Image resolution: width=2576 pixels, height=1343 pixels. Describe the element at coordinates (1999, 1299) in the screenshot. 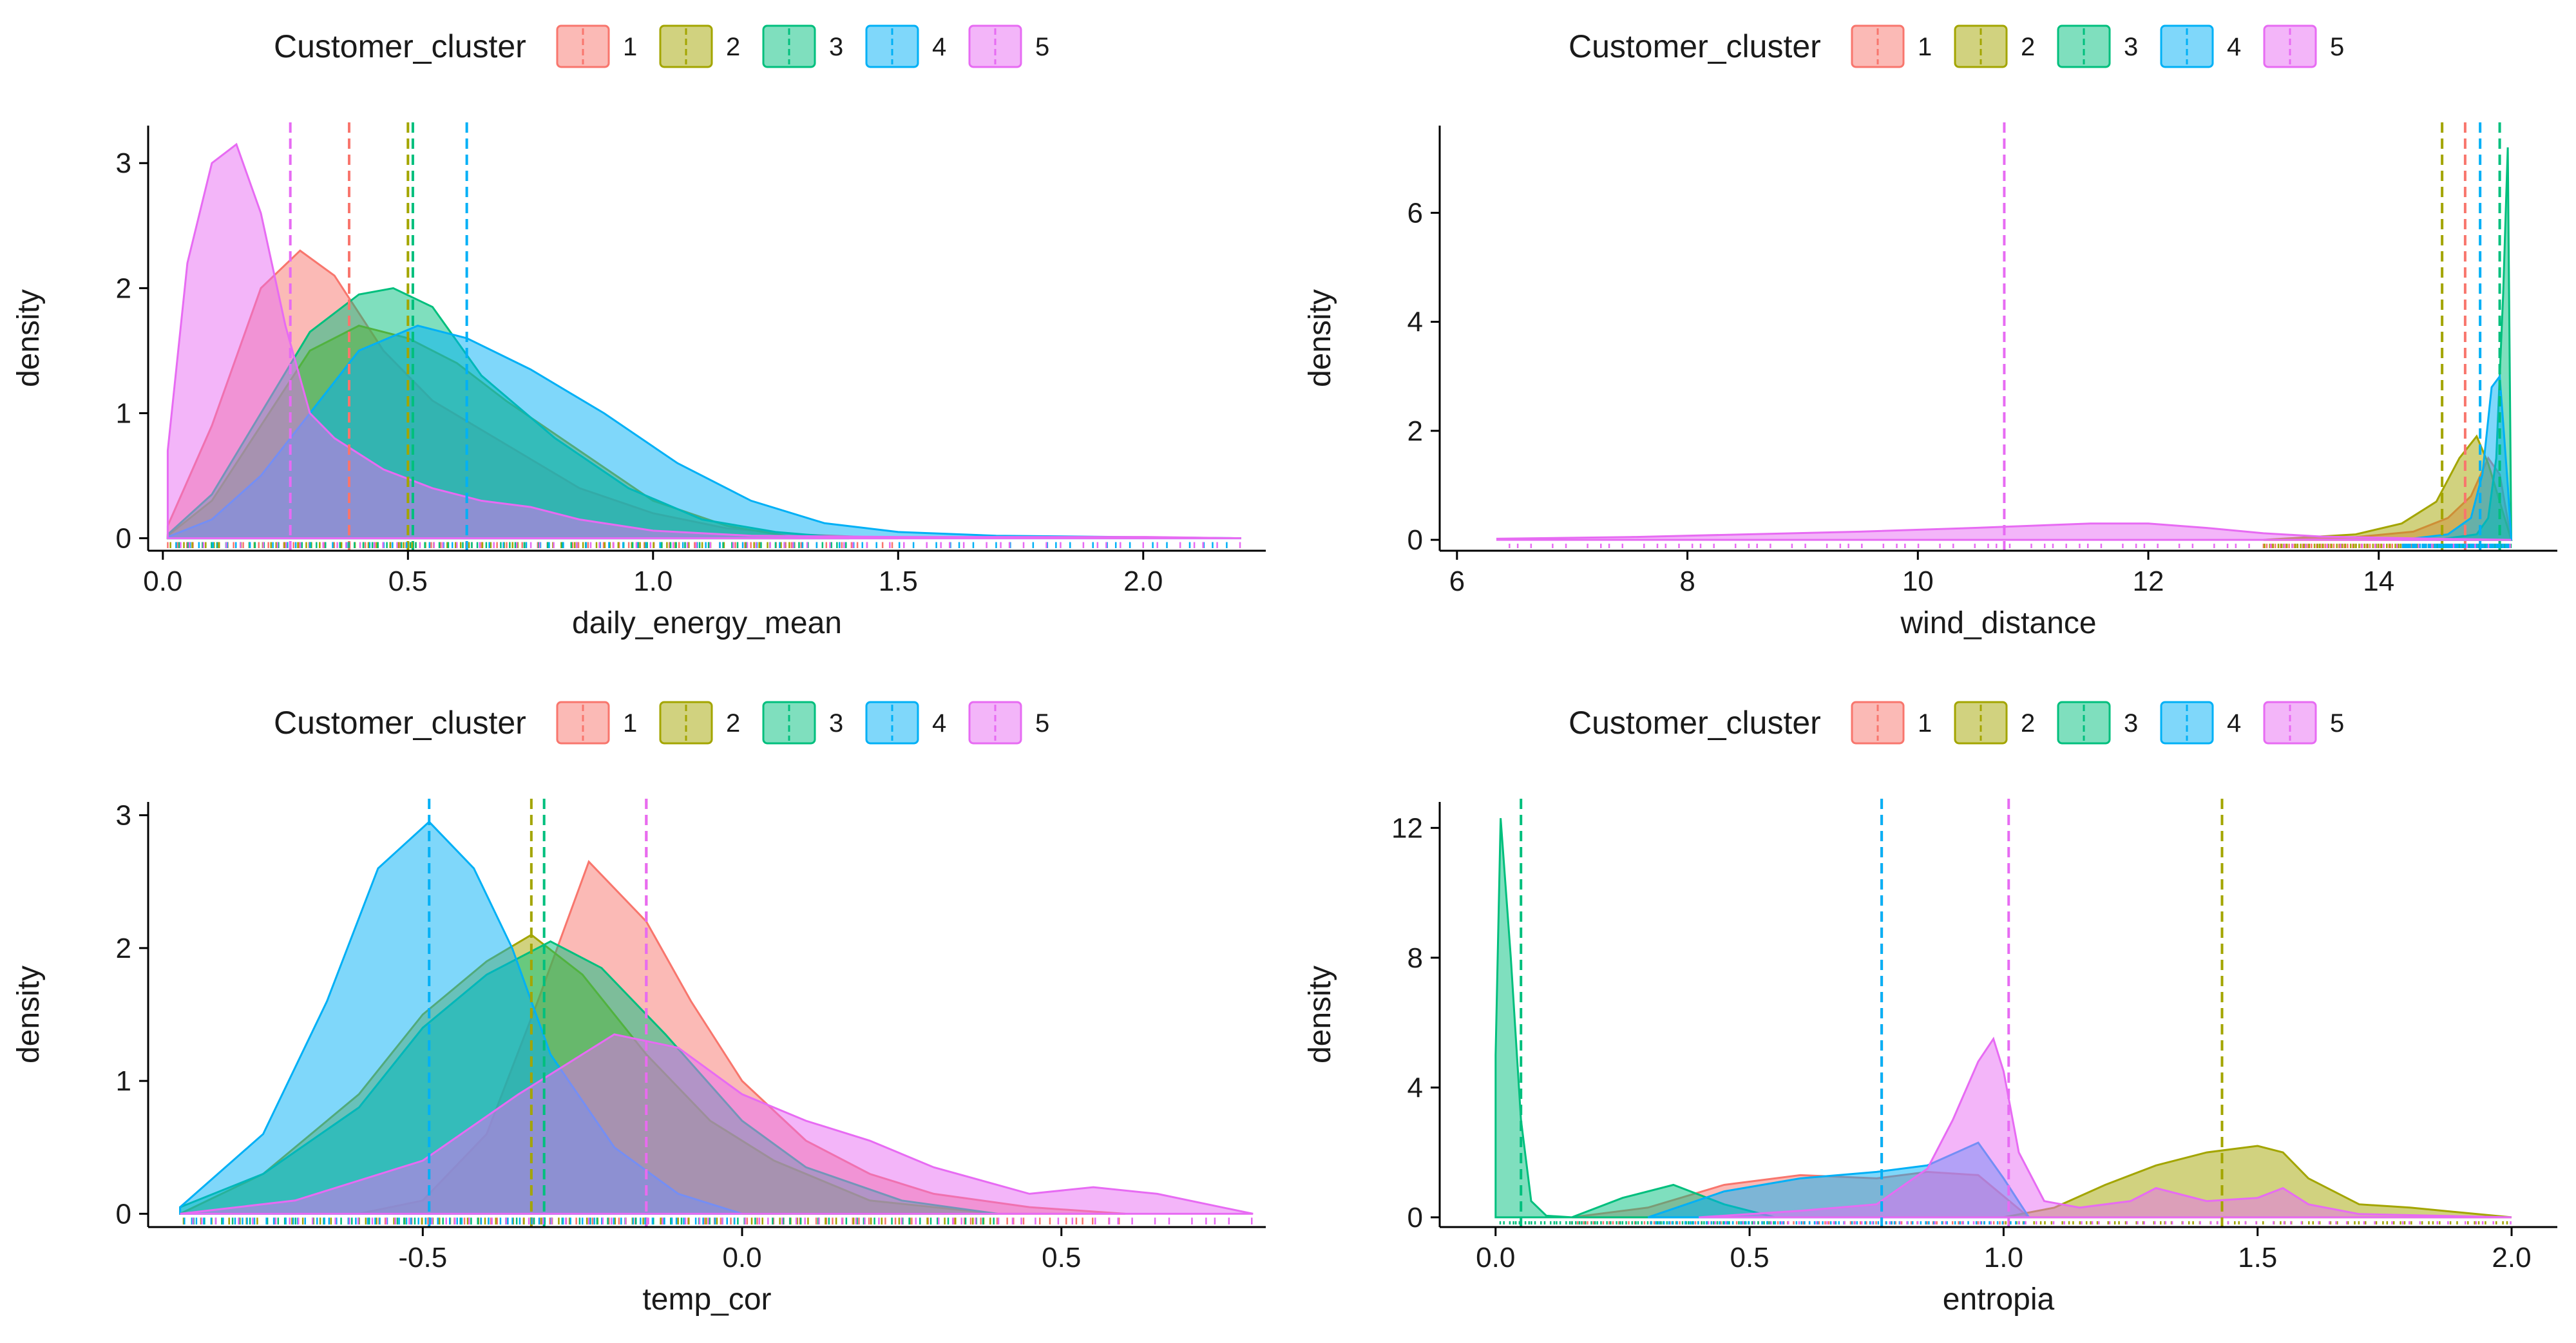

I see `x-axis-title: entropia` at that location.